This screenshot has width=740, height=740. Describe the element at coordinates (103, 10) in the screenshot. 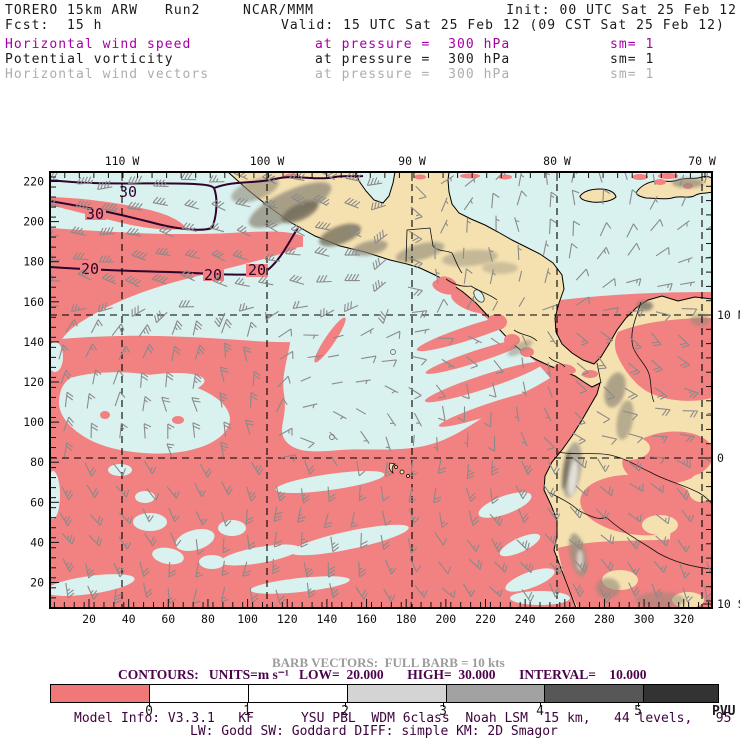

I see `model-grid: 15km ARW` at that location.